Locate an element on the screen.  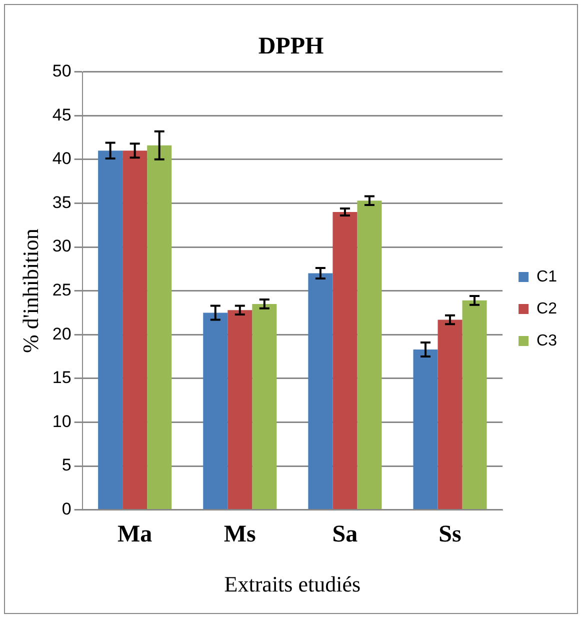
legend-label: C2 is located at coordinates (547, 309).